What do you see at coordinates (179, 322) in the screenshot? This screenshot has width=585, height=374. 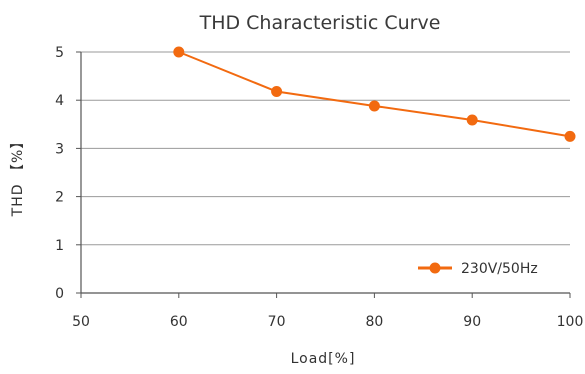 I see `x-tick-label-1: 60` at bounding box center [179, 322].